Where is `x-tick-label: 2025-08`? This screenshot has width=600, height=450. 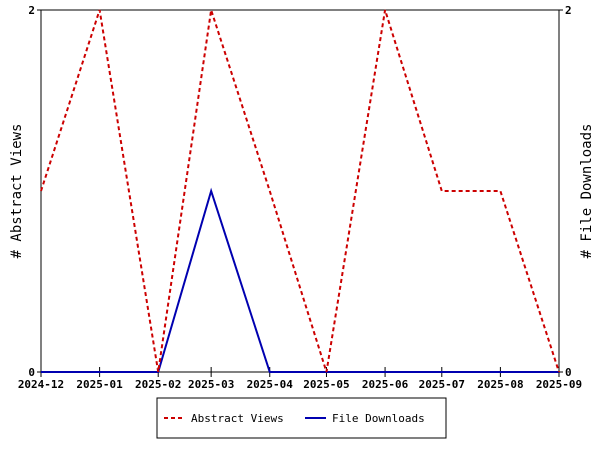
x-tick-label: 2025-08 is located at coordinates (500, 384).